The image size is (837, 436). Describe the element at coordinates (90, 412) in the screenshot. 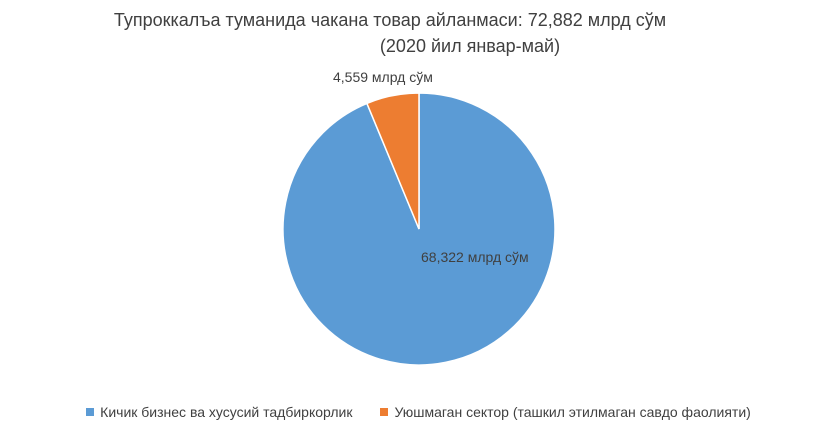

I see `legend-swatch-blue` at that location.